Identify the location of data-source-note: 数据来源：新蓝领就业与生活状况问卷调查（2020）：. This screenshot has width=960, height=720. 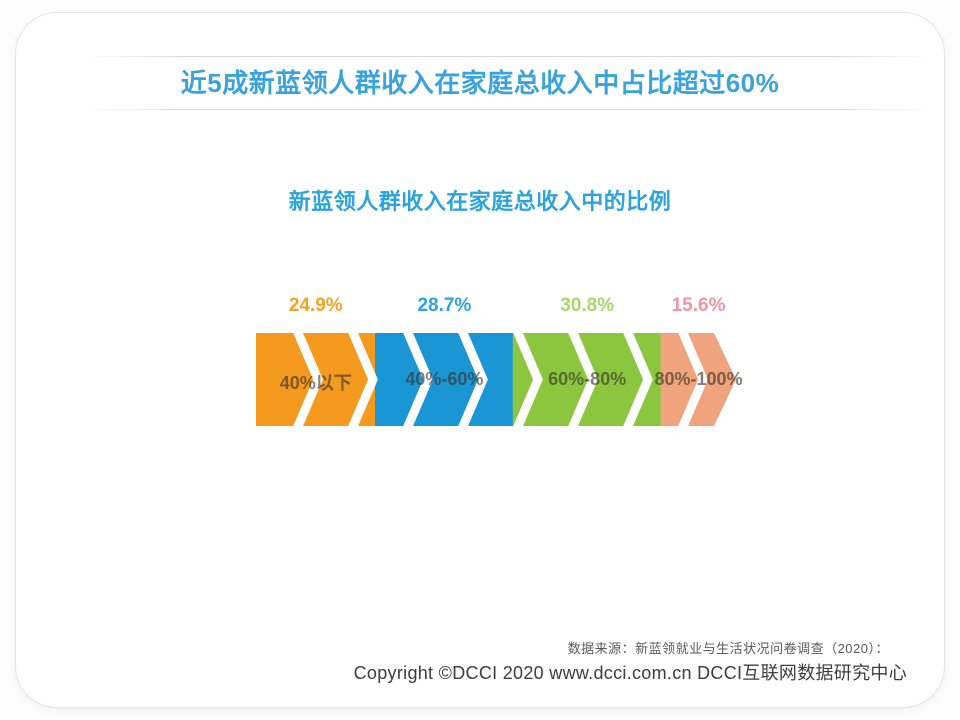
(728, 648).